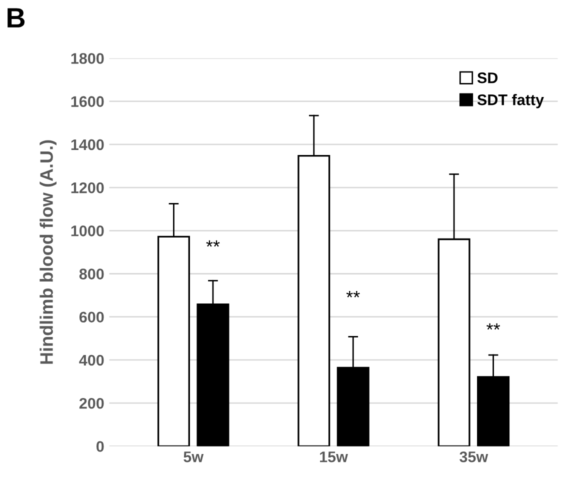 Image resolution: width=575 pixels, height=485 pixels. I want to click on y-tick-label: 1600, so click(87, 101).